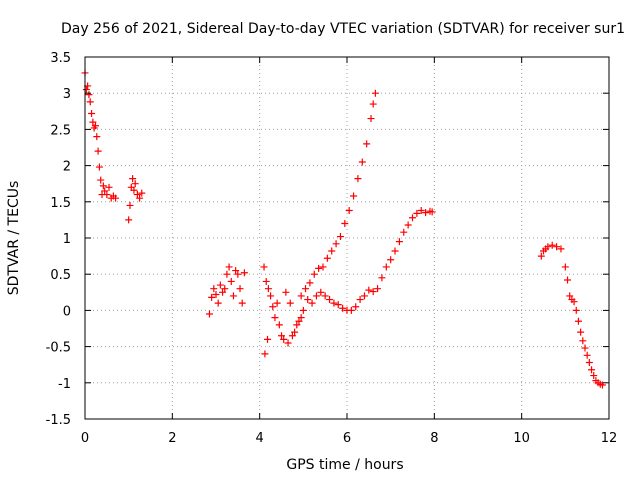 The height and width of the screenshot is (485, 640). What do you see at coordinates (58, 239) in the screenshot?
I see `y-tick-labels: -1.5 -1 -0.5 0 0.5 1 1.5 2 2.5 3 3.5` at bounding box center [58, 239].